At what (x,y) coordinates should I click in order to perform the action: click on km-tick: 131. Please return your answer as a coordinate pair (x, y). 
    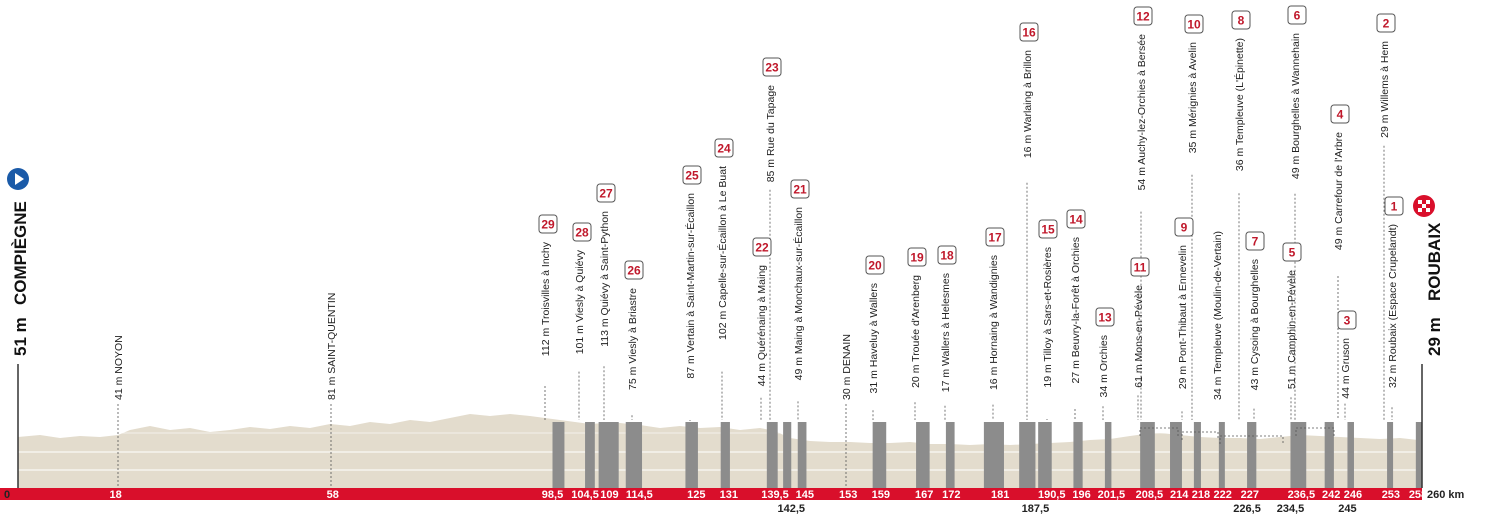
    Looking at the image, I should click on (729, 495).